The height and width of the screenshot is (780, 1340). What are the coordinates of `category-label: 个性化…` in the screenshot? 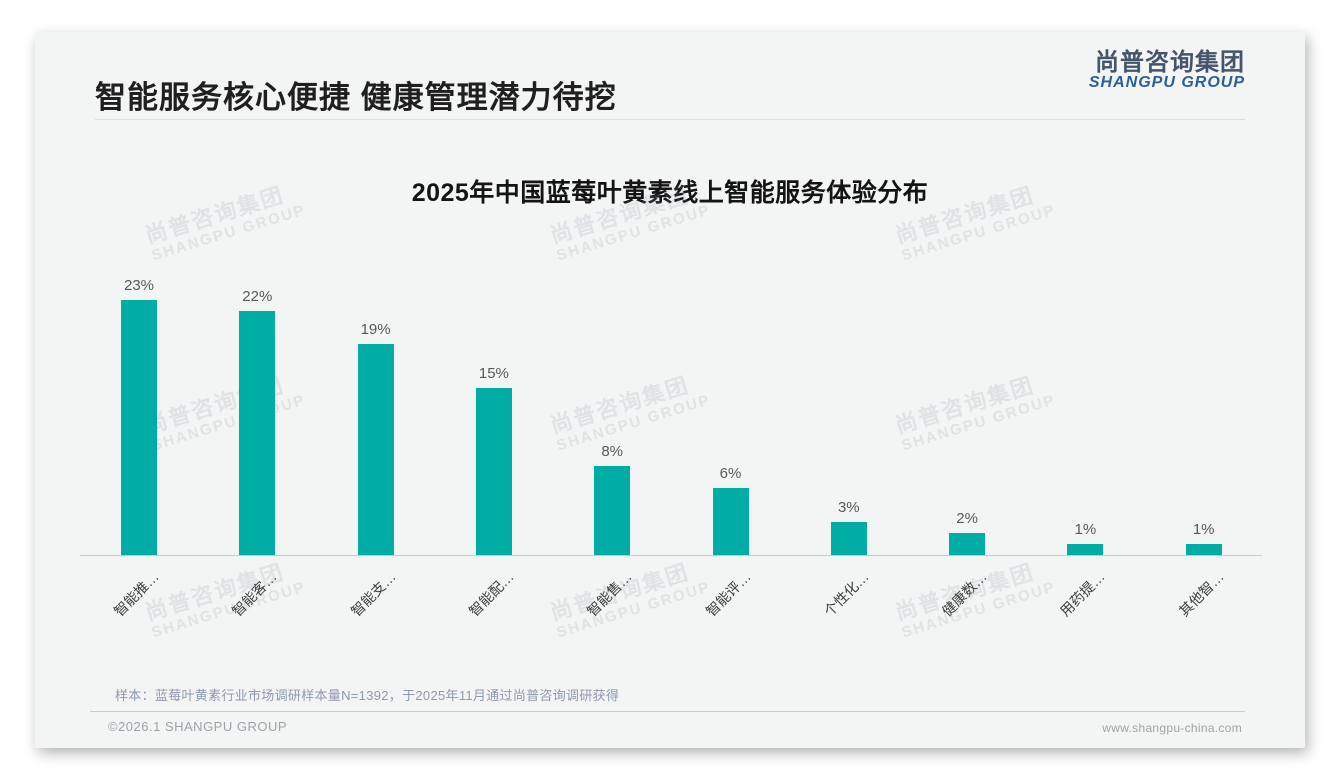 It's located at (846, 594).